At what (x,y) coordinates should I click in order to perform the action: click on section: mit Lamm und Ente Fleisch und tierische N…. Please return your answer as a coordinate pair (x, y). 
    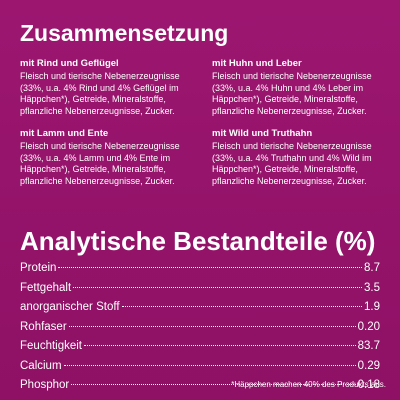
    Looking at the image, I should click on (116, 157).